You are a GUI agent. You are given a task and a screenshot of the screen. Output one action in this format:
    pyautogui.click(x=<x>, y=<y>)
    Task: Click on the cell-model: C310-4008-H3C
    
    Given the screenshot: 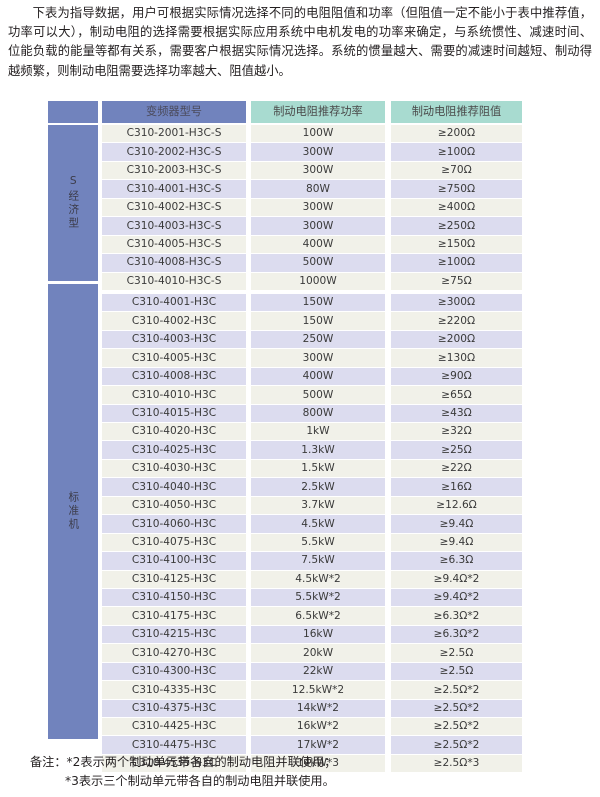 What is the action you would take?
    pyautogui.click(x=174, y=376)
    